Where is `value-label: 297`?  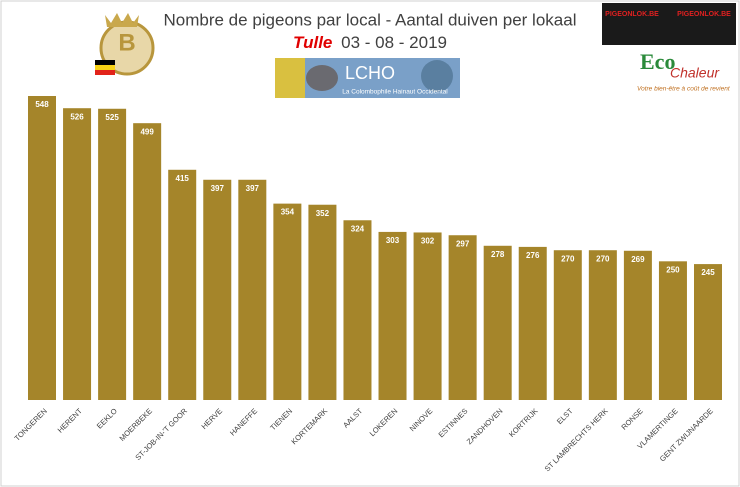
value-label: 297 is located at coordinates (463, 243).